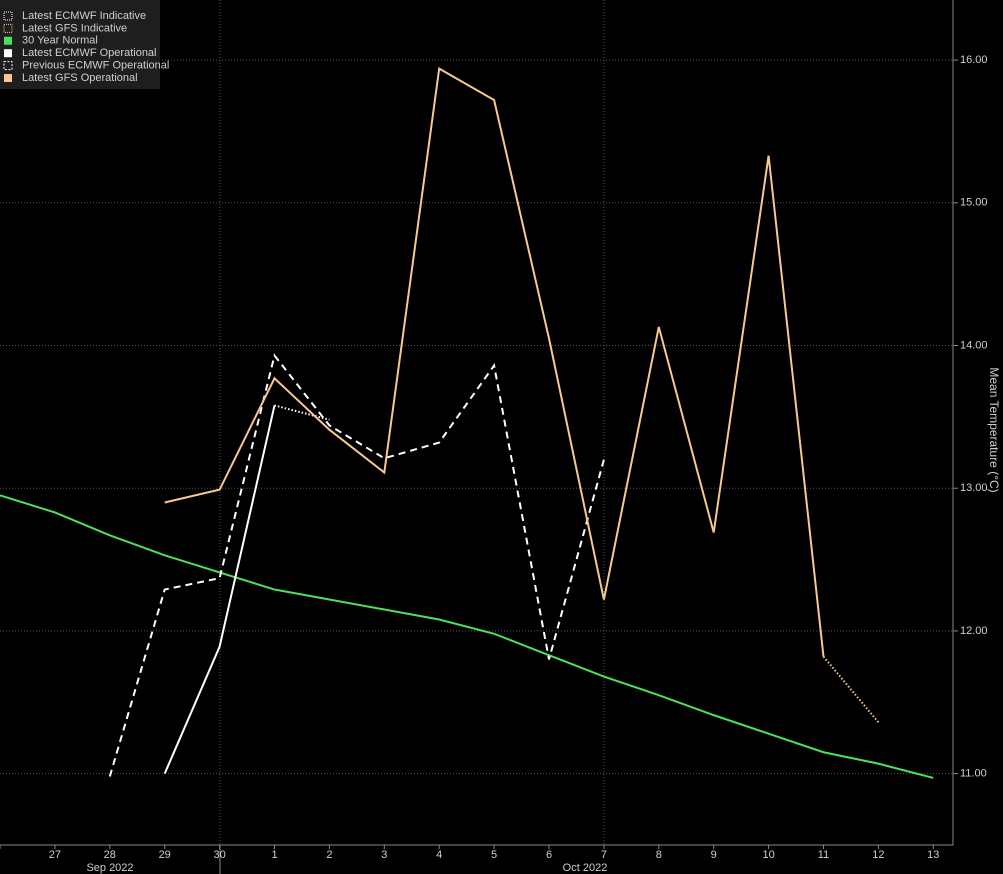 Image resolution: width=1003 pixels, height=874 pixels. I want to click on legend-box, so click(80, 44).